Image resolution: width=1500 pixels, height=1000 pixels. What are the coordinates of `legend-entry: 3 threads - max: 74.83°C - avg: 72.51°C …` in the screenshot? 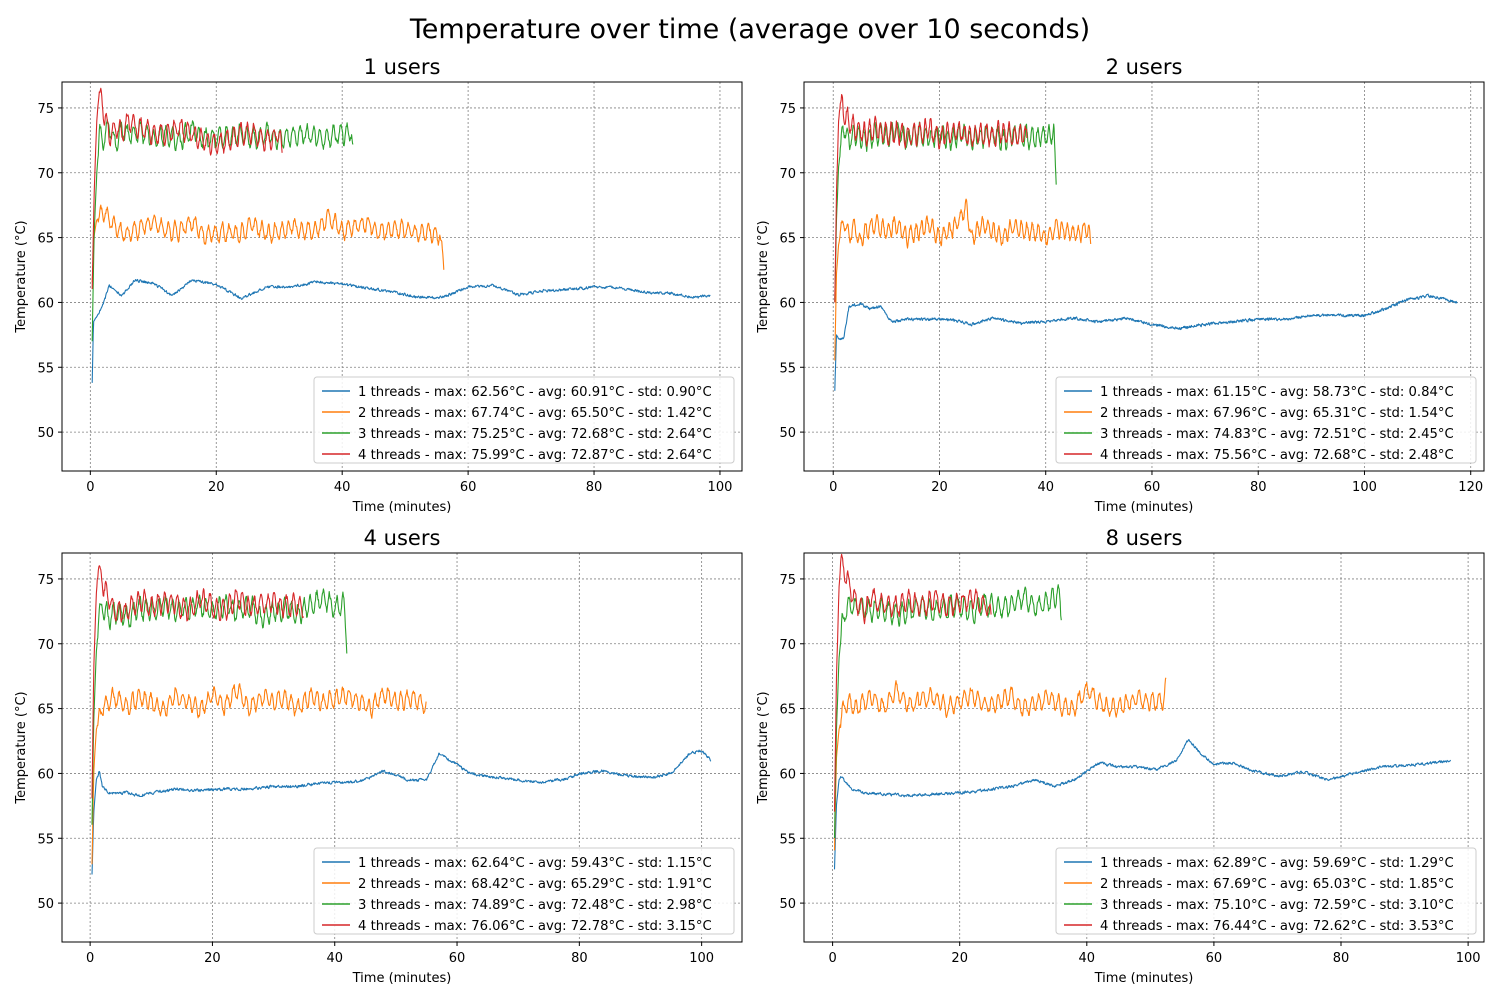 It's located at (1277, 434).